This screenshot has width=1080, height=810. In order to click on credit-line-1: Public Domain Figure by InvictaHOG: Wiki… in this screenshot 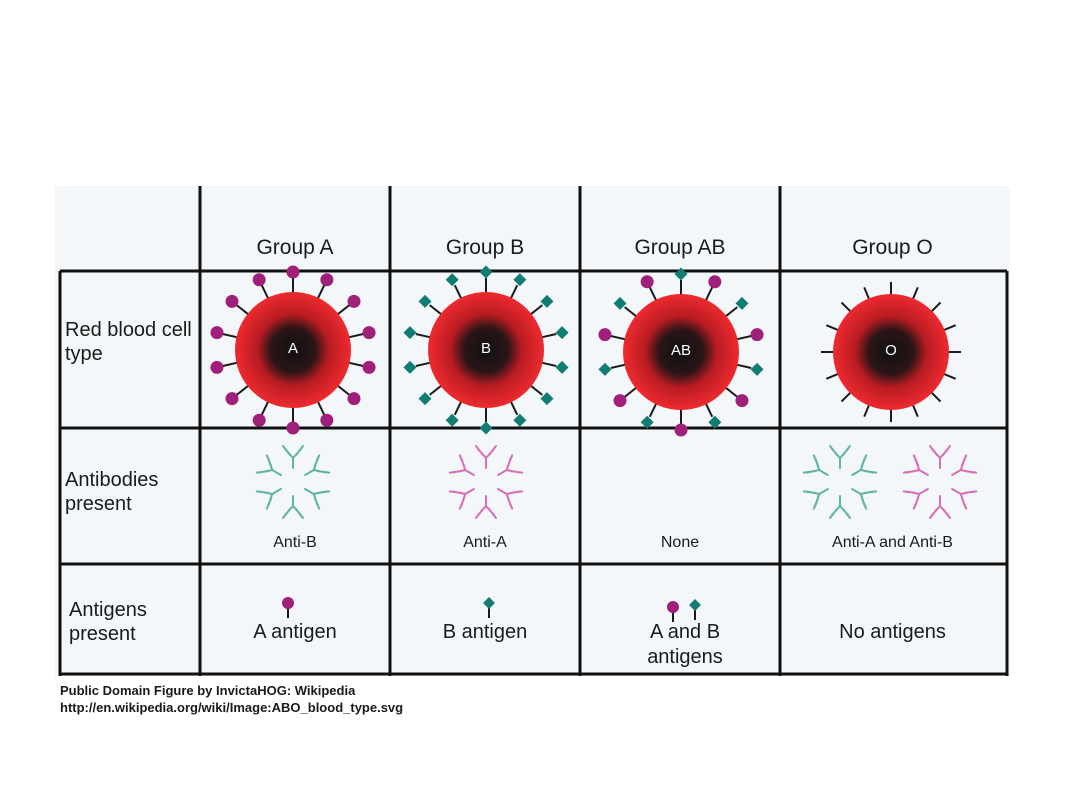, I will do `click(208, 690)`.